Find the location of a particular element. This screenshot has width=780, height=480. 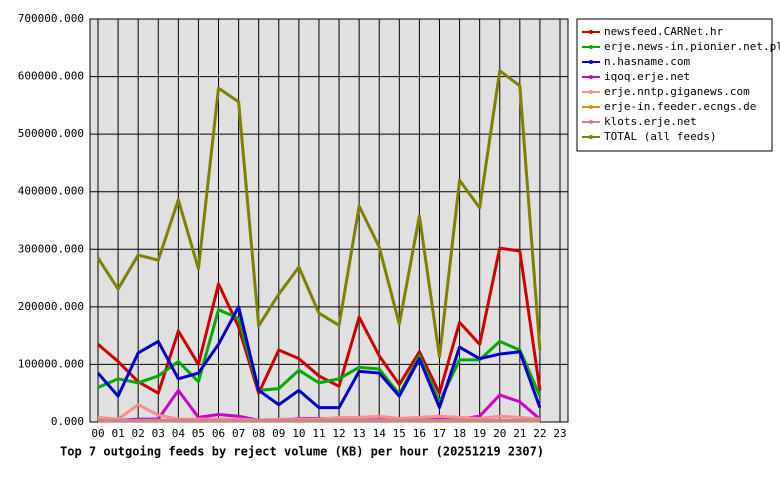

legend-box is located at coordinates (674, 85).